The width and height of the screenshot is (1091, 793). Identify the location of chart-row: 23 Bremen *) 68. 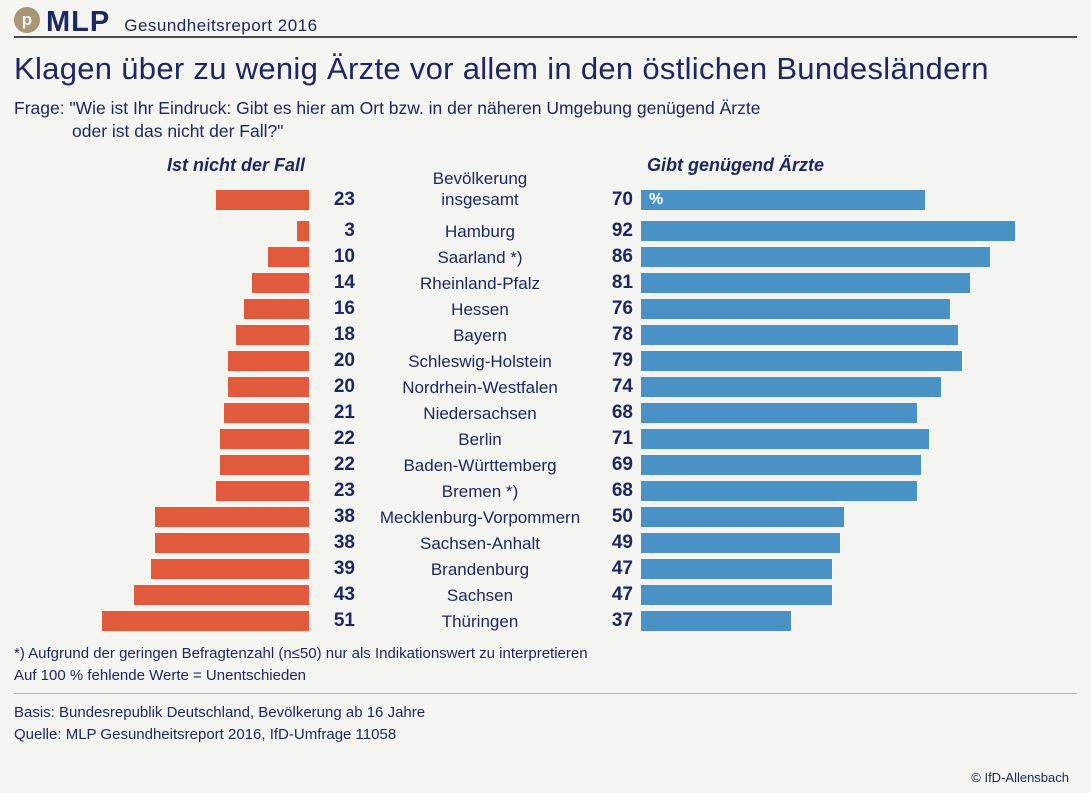
(545, 491).